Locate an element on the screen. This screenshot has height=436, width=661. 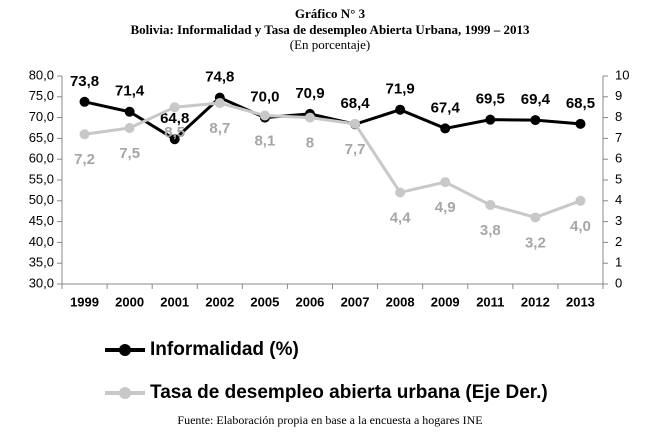
y2-tick-label: 0 is located at coordinates (618, 282).